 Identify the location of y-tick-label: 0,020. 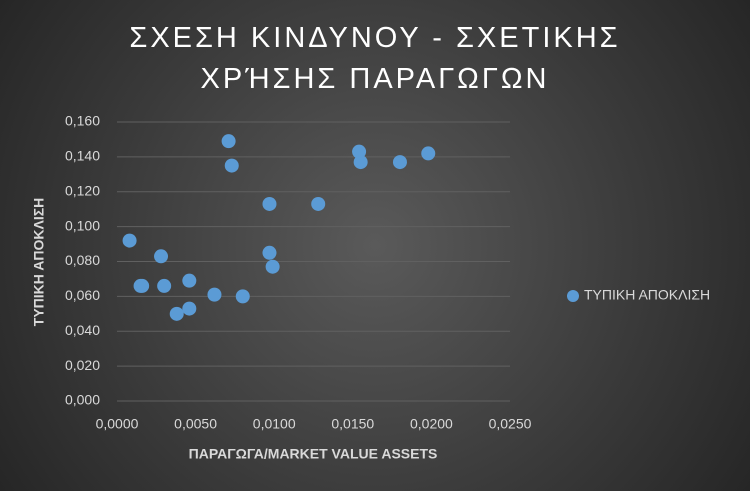
(82, 365).